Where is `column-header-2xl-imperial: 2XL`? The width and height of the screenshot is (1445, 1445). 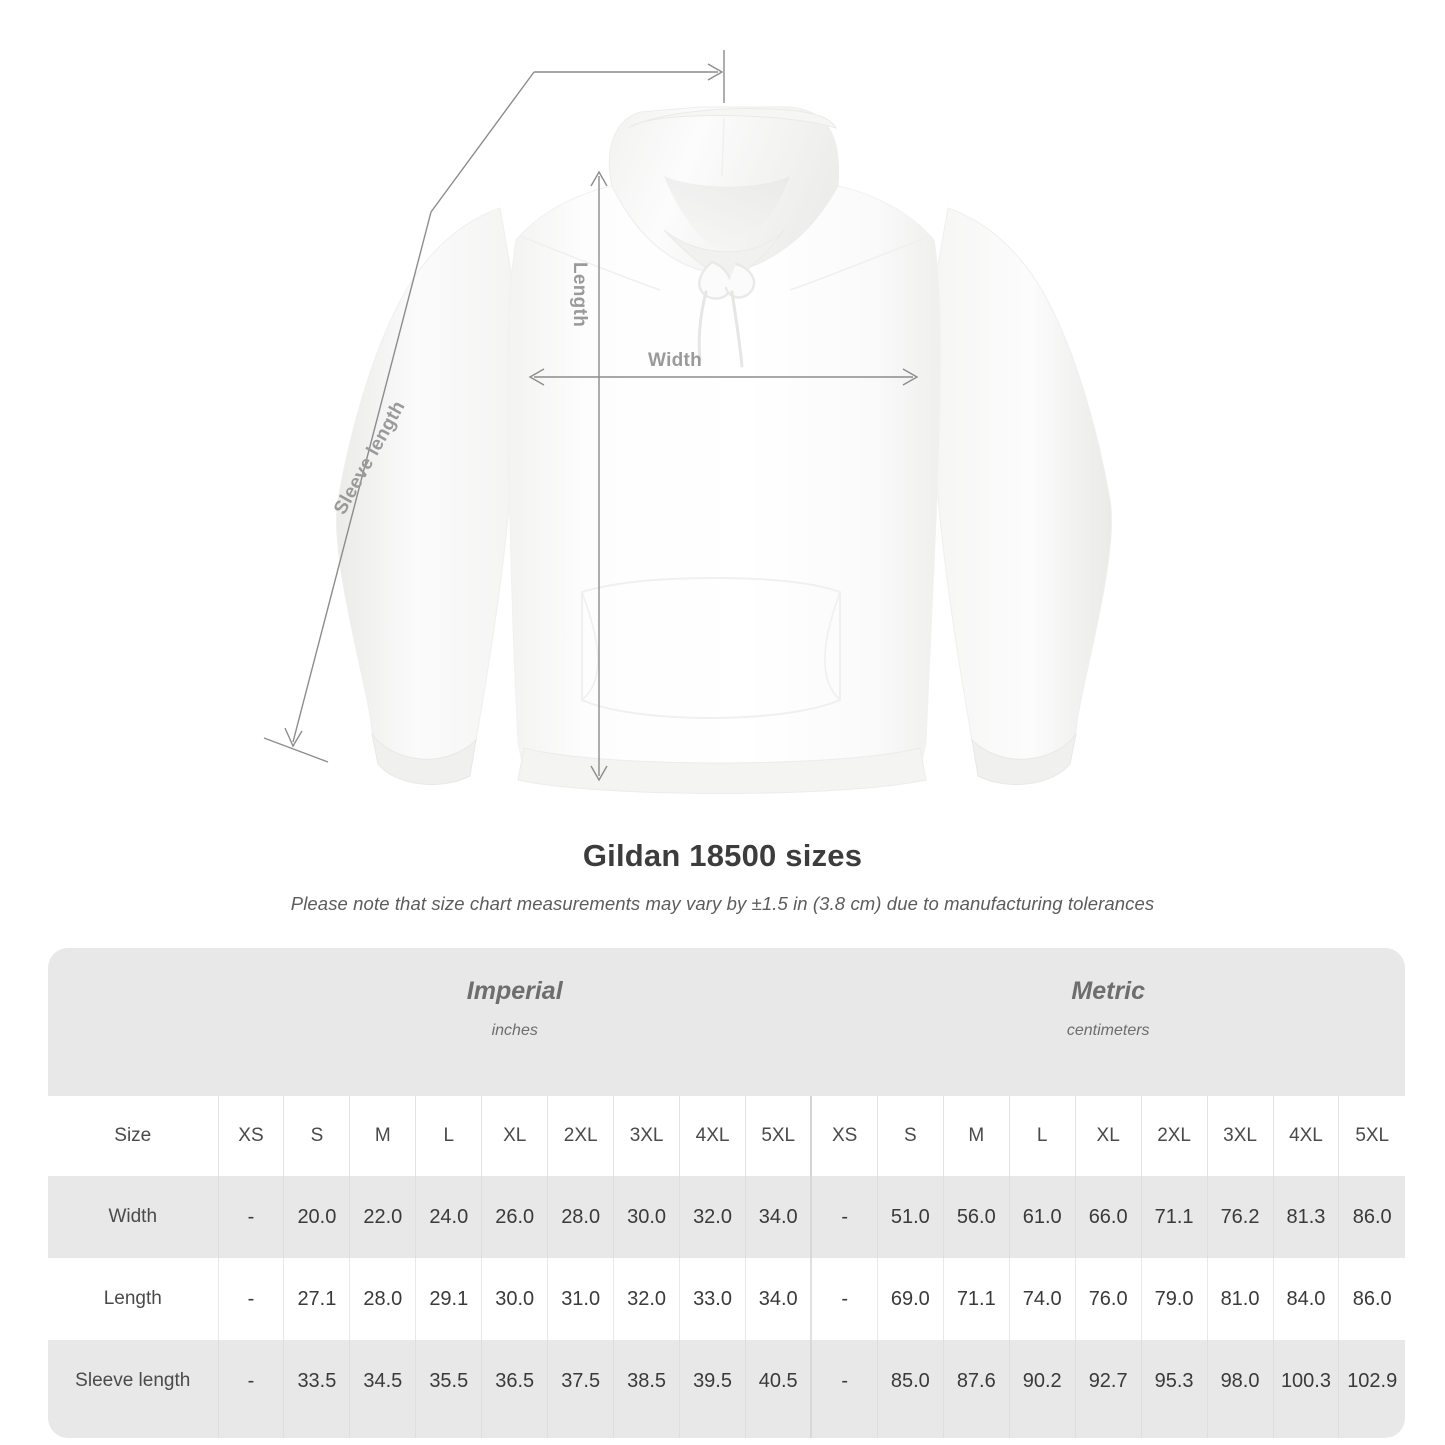
column-header-2xl-imperial: 2XL is located at coordinates (580, 1136).